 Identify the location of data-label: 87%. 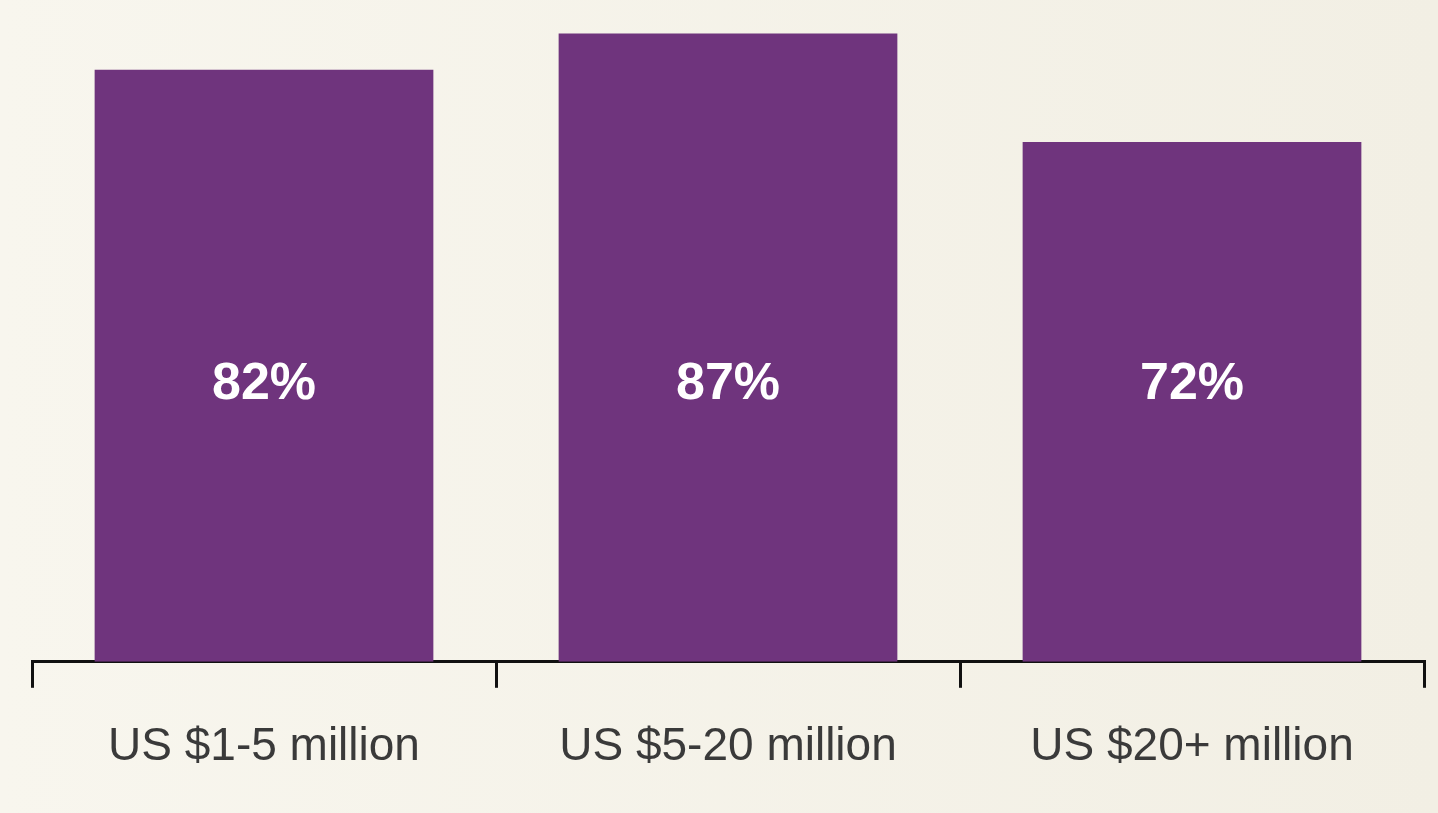
(728, 381).